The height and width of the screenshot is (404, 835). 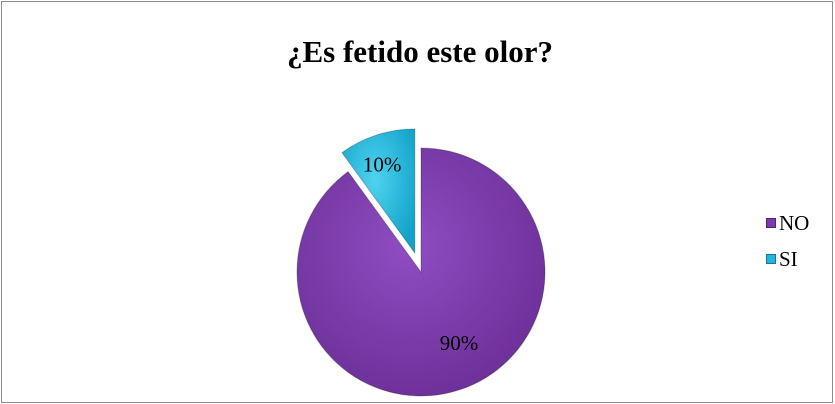 What do you see at coordinates (459, 343) in the screenshot?
I see `data-label-no: 90%` at bounding box center [459, 343].